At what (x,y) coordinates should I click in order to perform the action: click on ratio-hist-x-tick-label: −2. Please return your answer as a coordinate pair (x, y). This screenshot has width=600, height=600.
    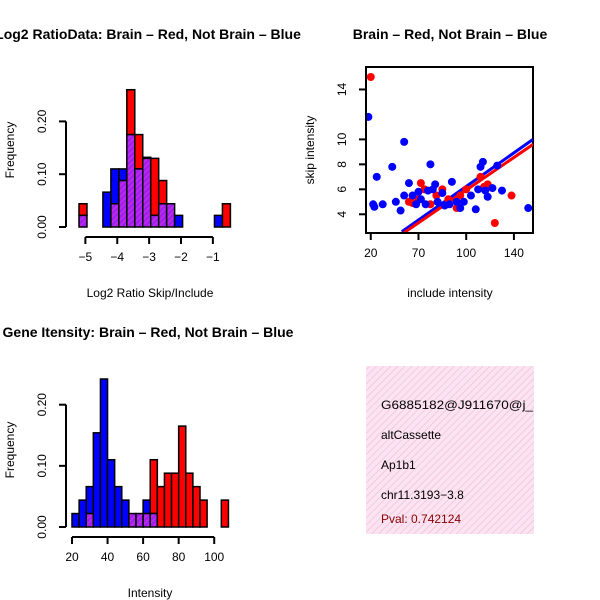
    Looking at the image, I should click on (181, 257).